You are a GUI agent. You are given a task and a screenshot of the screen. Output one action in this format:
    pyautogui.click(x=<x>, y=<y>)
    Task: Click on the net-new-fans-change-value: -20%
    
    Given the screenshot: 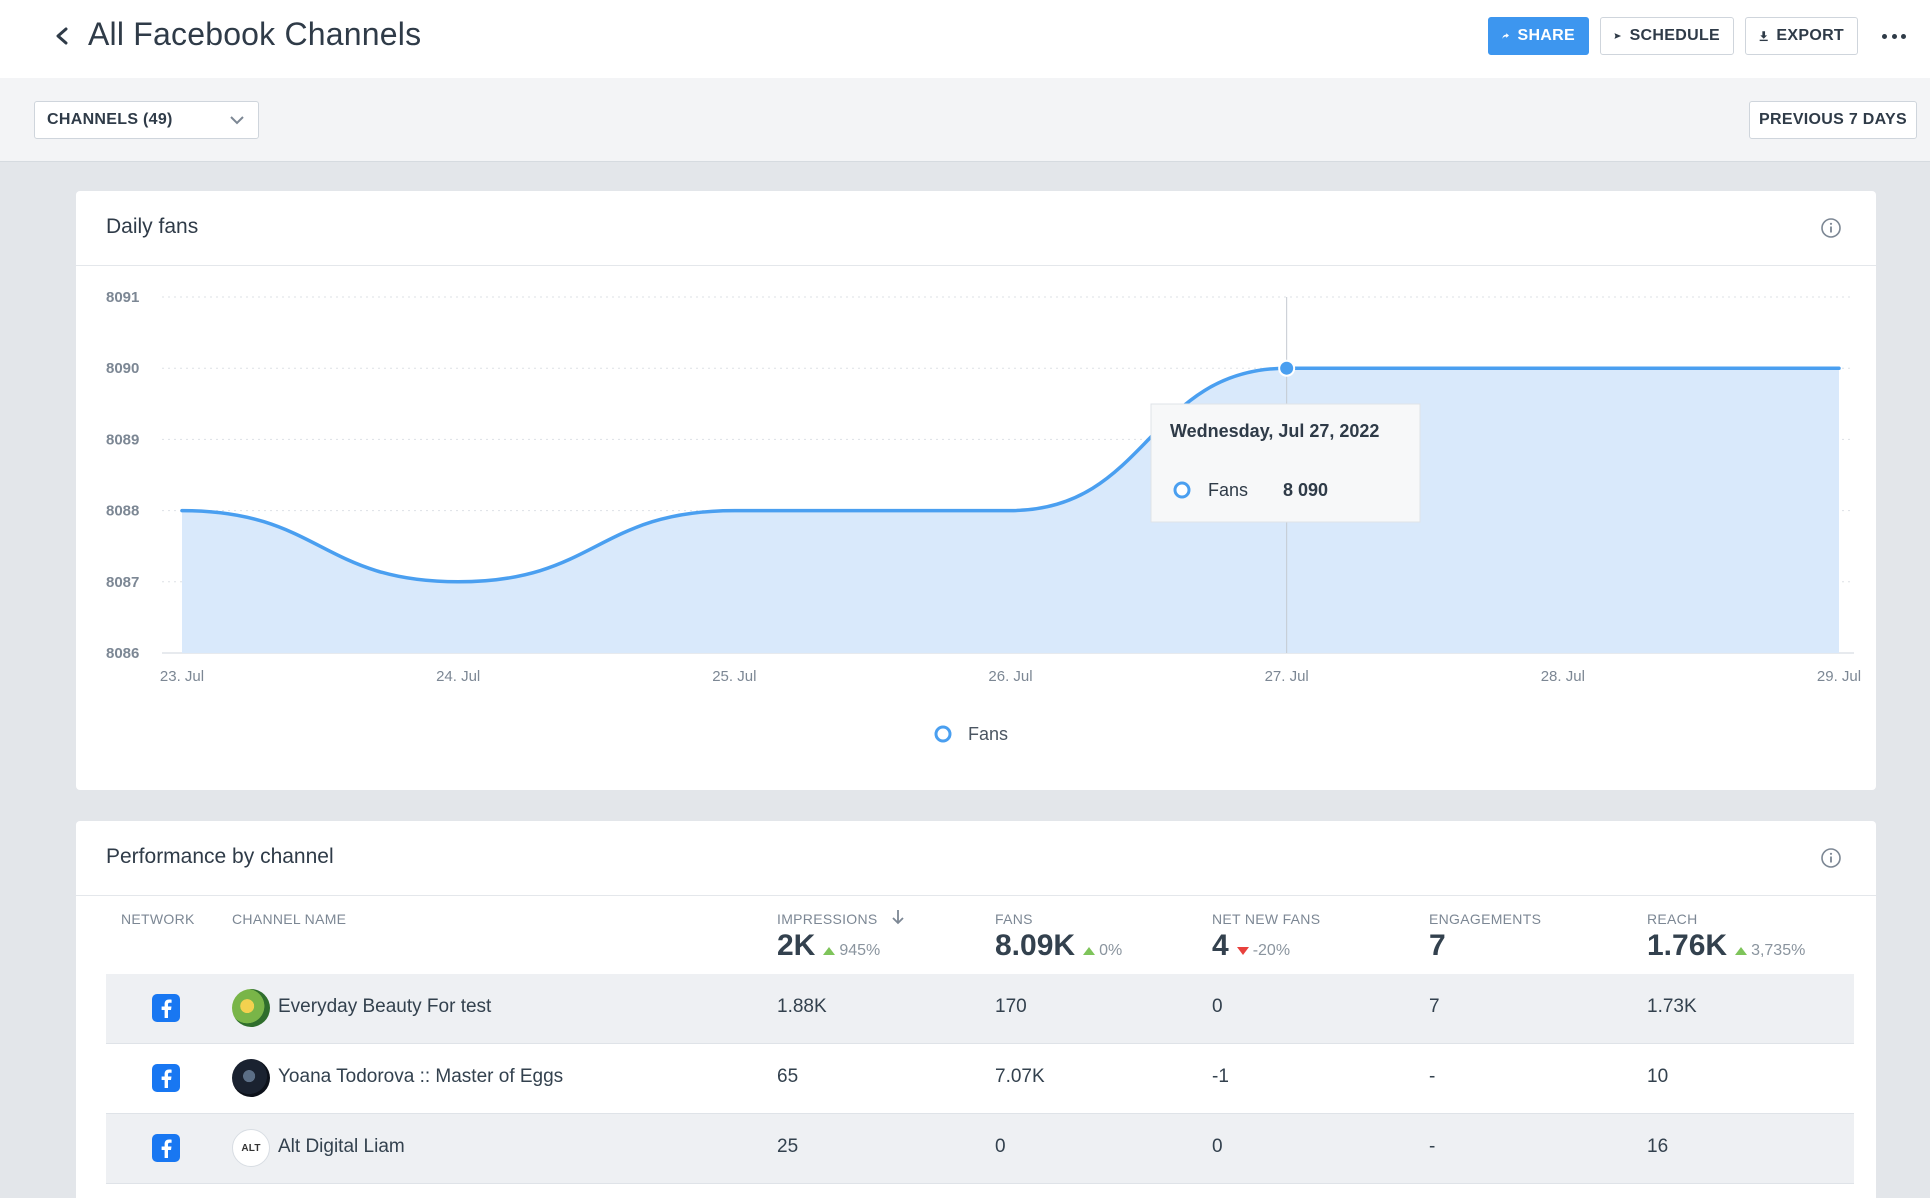 What is the action you would take?
    pyautogui.click(x=1271, y=950)
    